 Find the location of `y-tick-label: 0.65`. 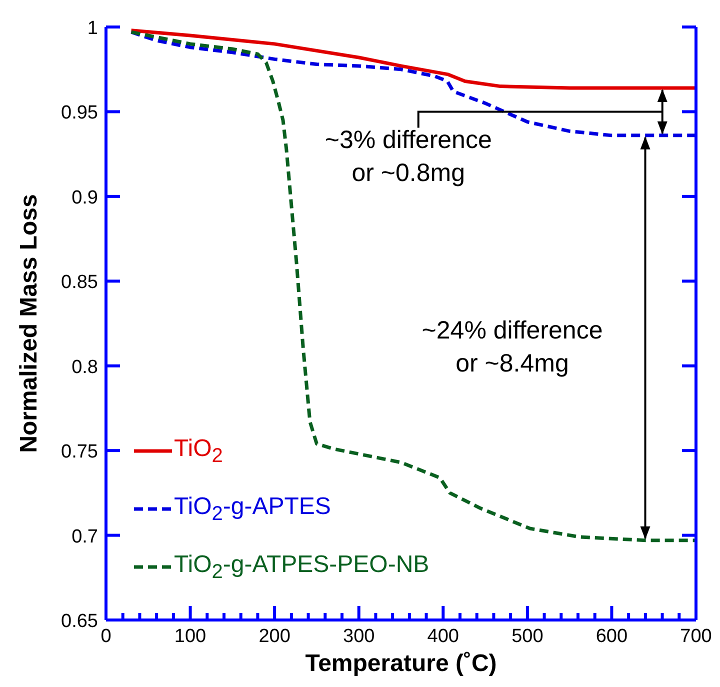

y-tick-label: 0.65 is located at coordinates (79, 621).